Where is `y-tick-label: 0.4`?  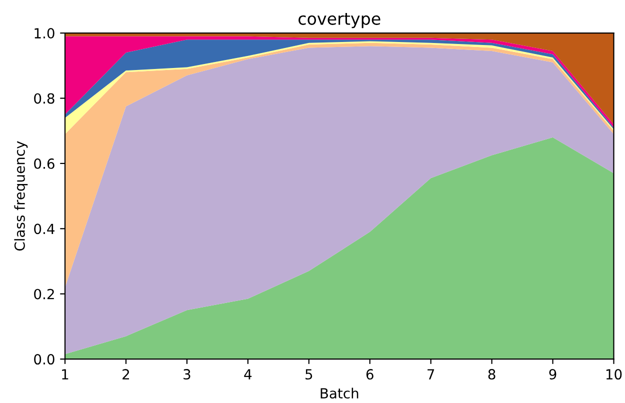
y-tick-label: 0.4 is located at coordinates (44, 229).